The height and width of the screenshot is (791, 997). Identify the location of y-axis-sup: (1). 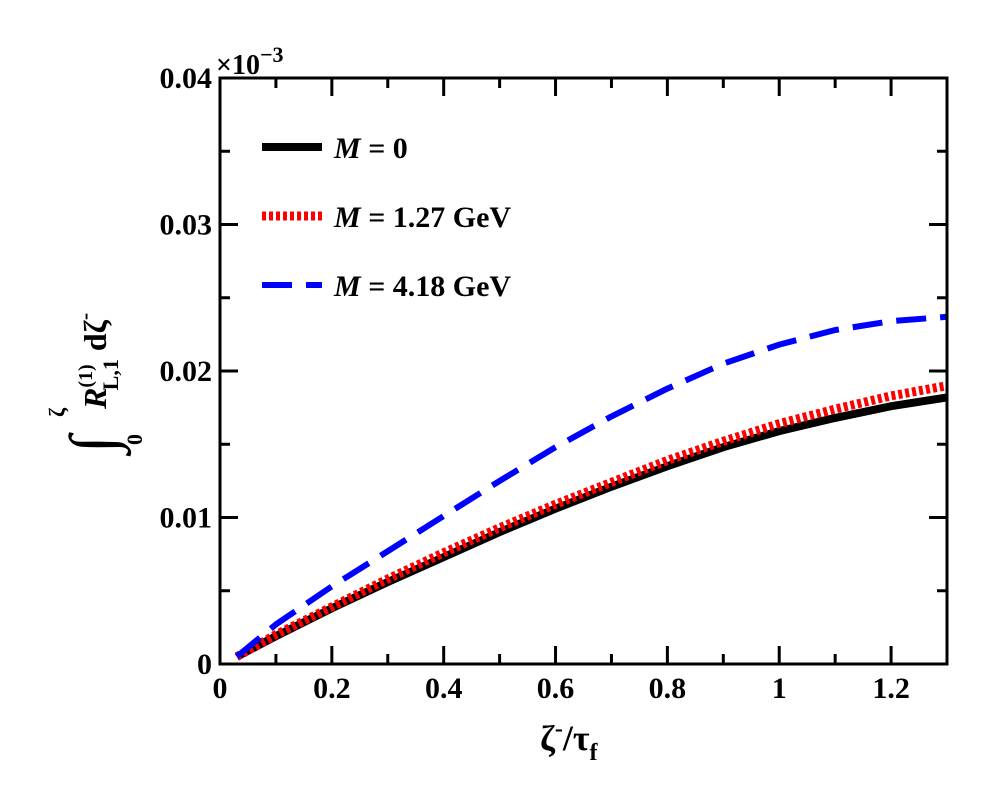
(86, 375).